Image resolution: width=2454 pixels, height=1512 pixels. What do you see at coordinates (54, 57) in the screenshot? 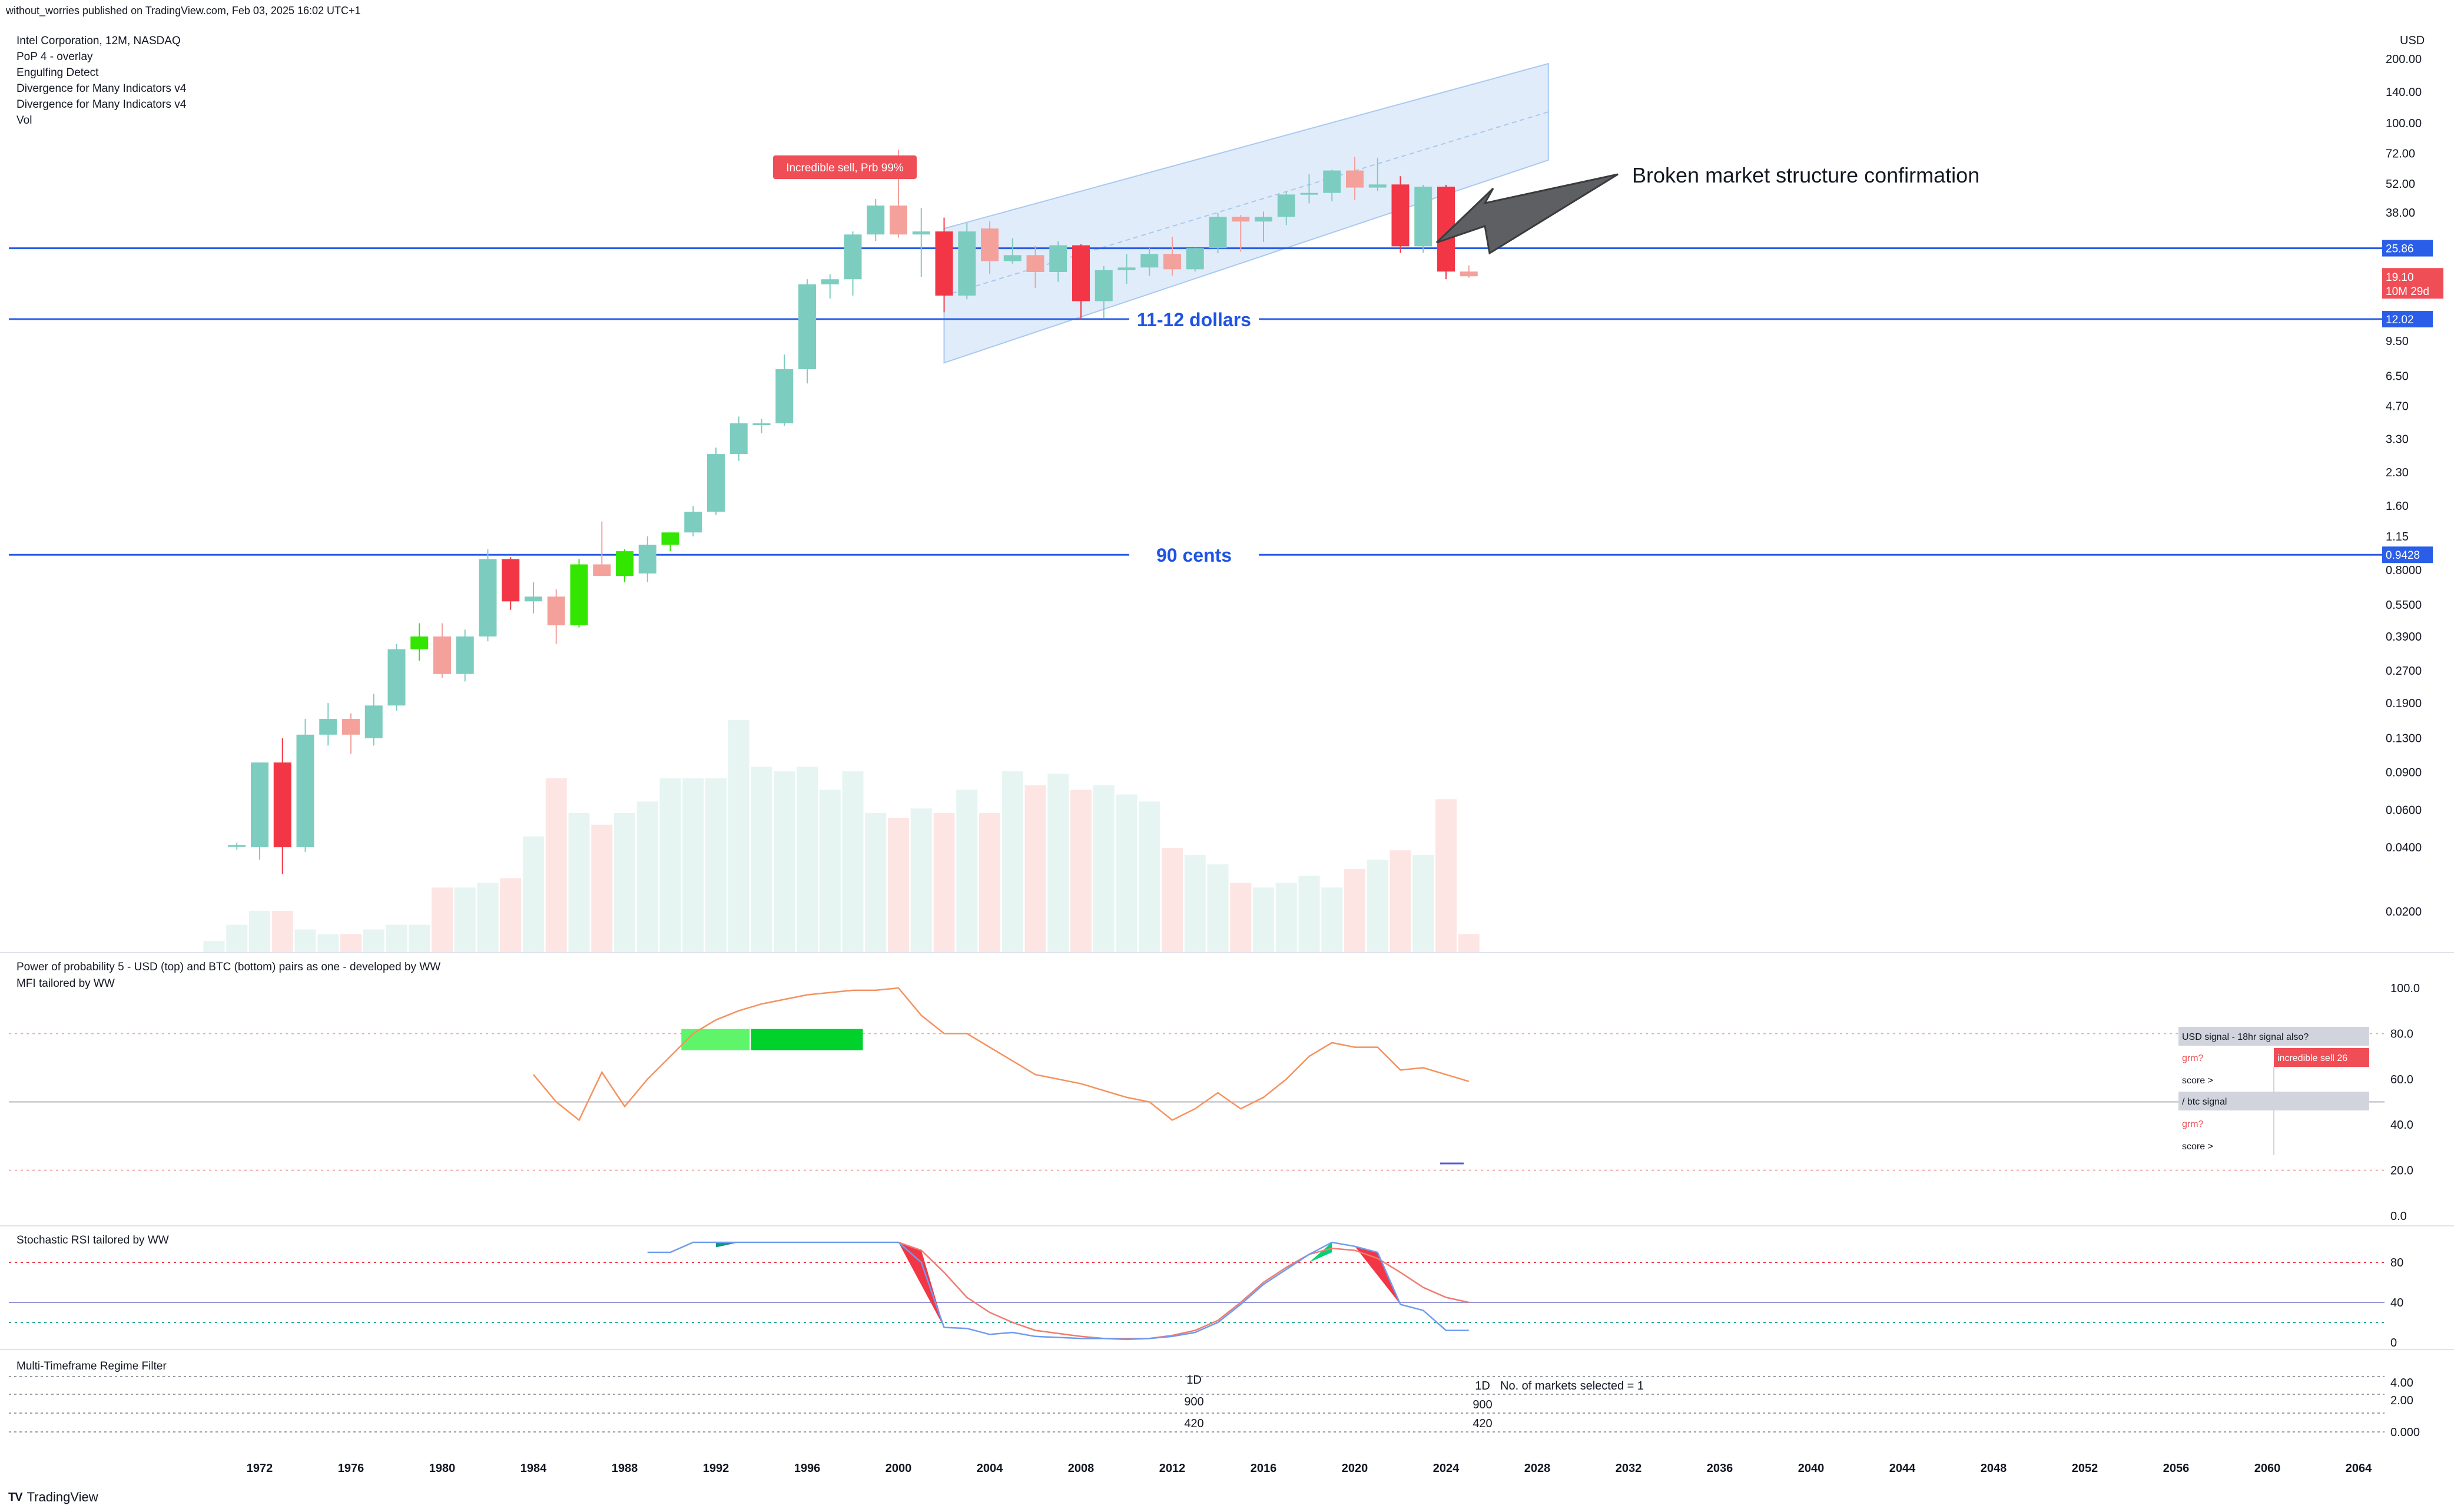
I see `indicator-pop-overlay: PoP 4 - overlay` at bounding box center [54, 57].